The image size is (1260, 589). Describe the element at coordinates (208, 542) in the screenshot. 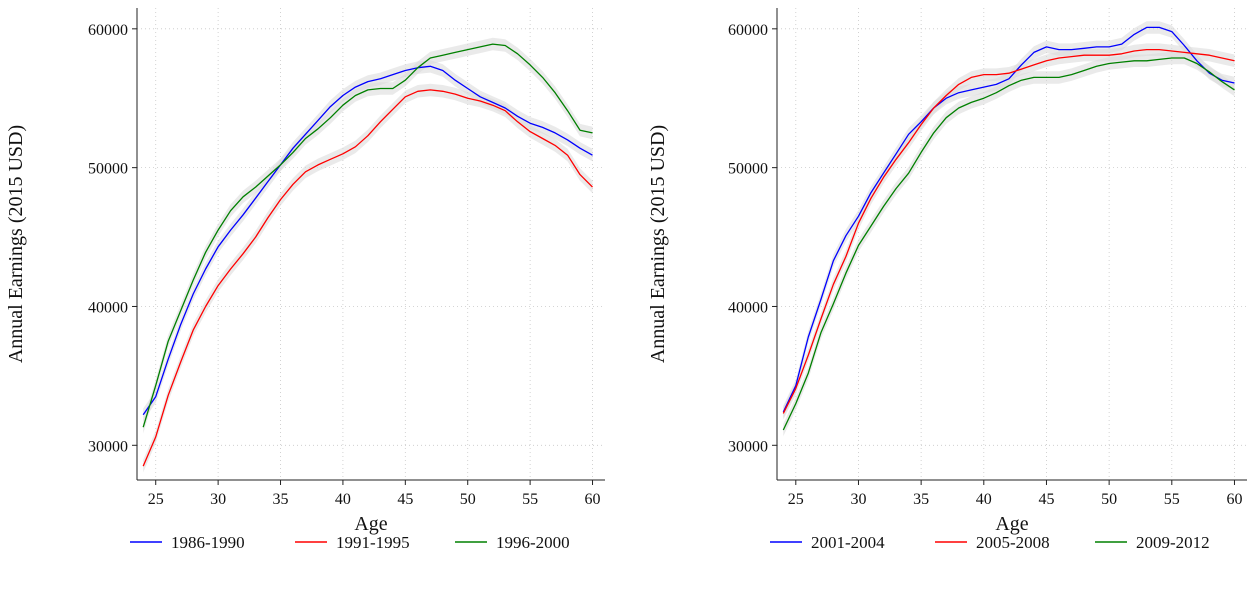

I see `legend-label: 1986-1990` at that location.